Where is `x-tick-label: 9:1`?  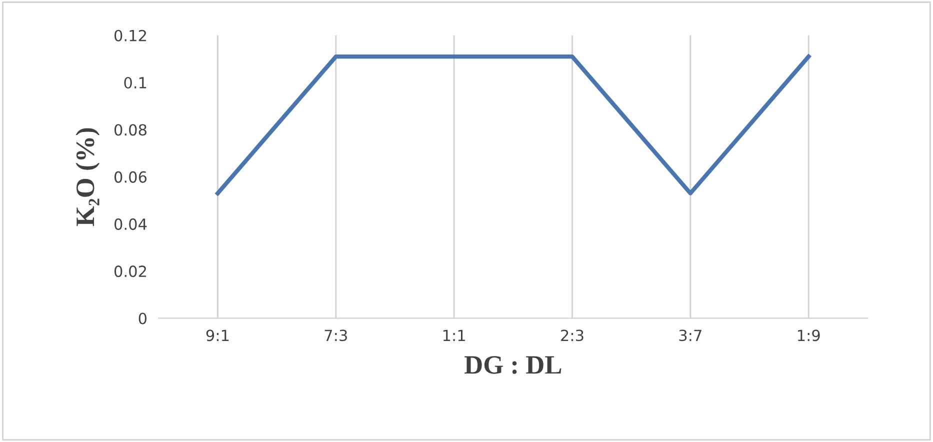 x-tick-label: 9:1 is located at coordinates (217, 336).